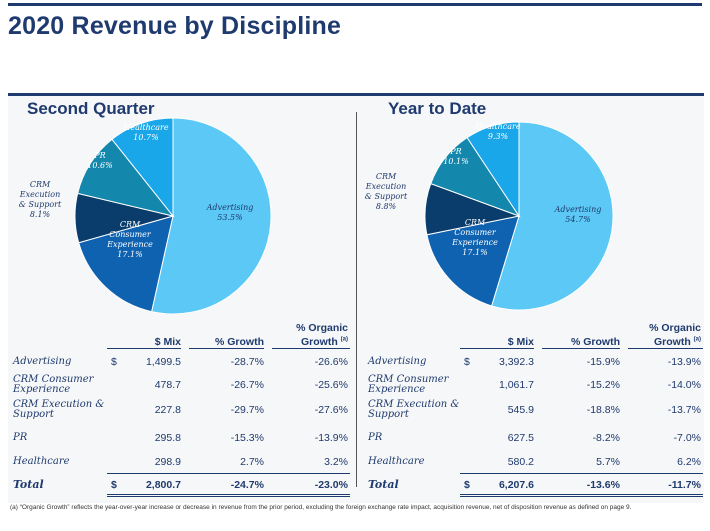 This screenshot has height=531, width=710. What do you see at coordinates (520, 438) in the screenshot?
I see `ytd-row-mix: 627.5` at bounding box center [520, 438].